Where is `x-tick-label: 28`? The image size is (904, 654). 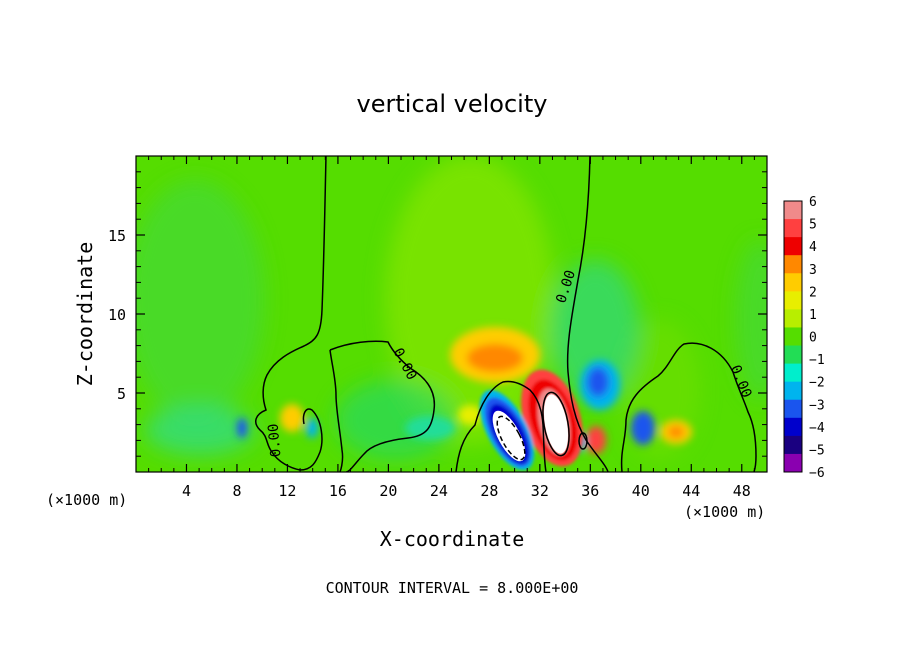
x-tick-label: 28 is located at coordinates (489, 491).